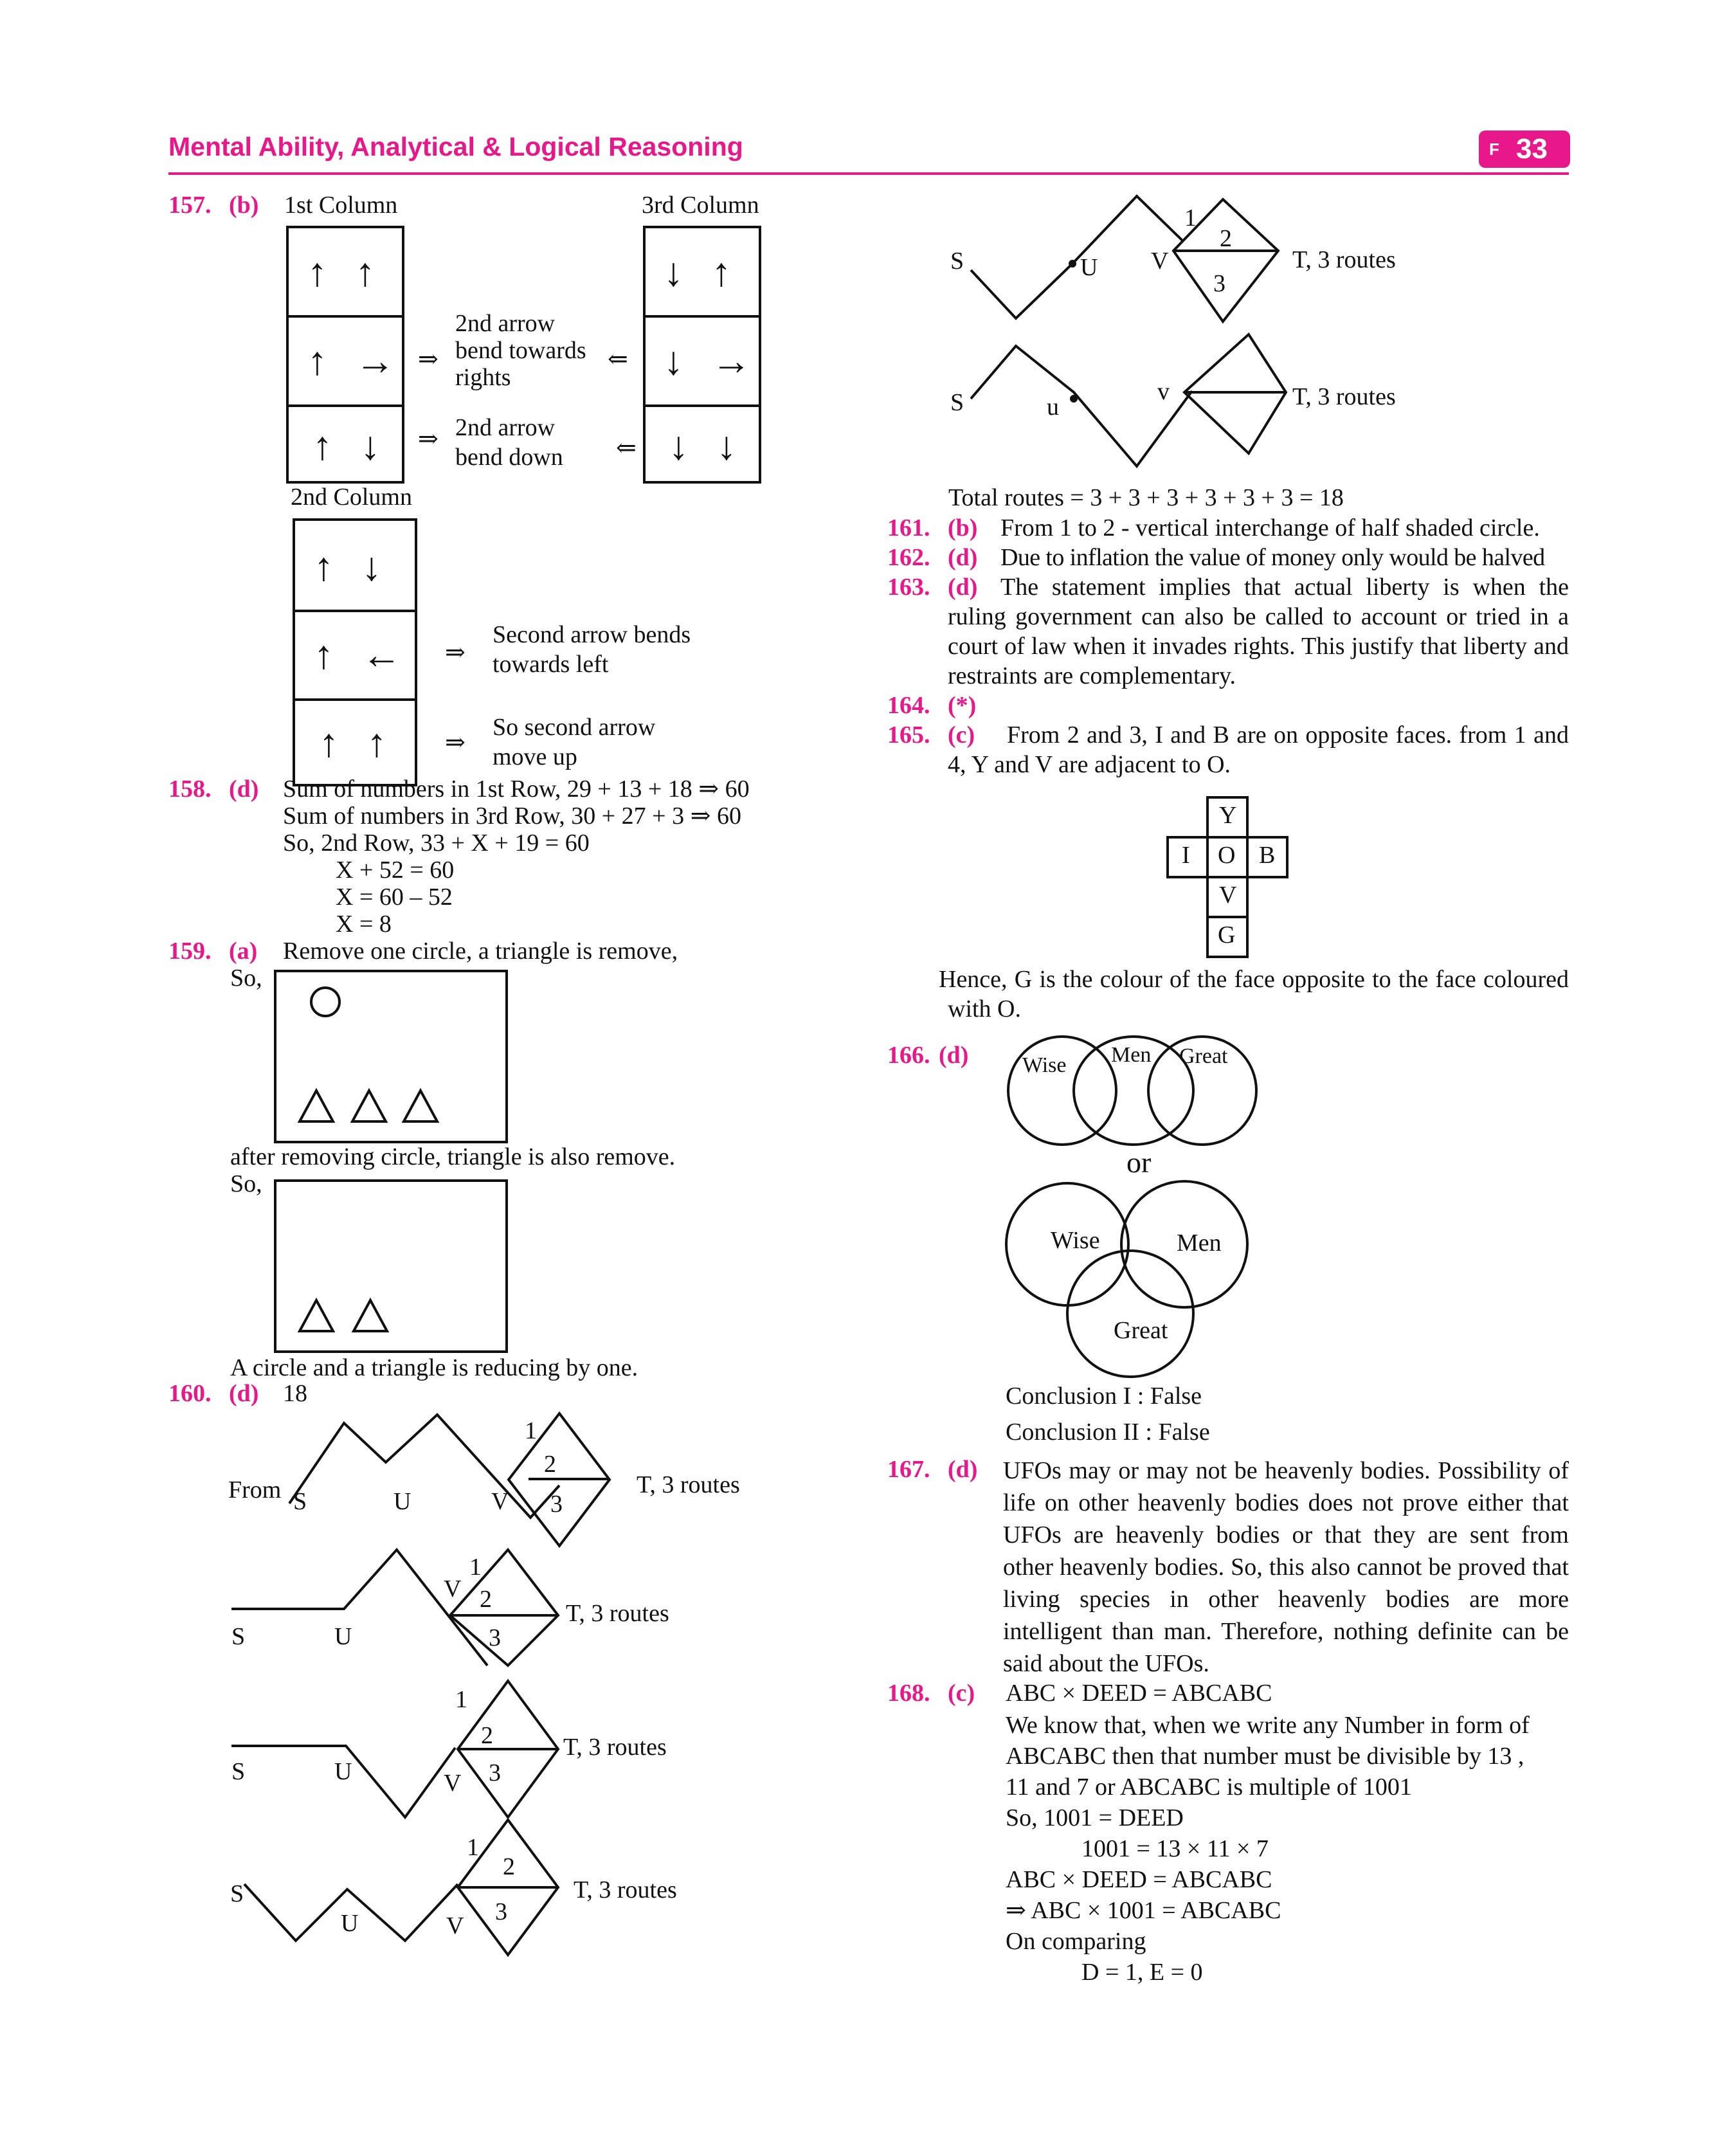  Describe the element at coordinates (351, 498) in the screenshot. I see `col2-label: 2nd Column` at that location.